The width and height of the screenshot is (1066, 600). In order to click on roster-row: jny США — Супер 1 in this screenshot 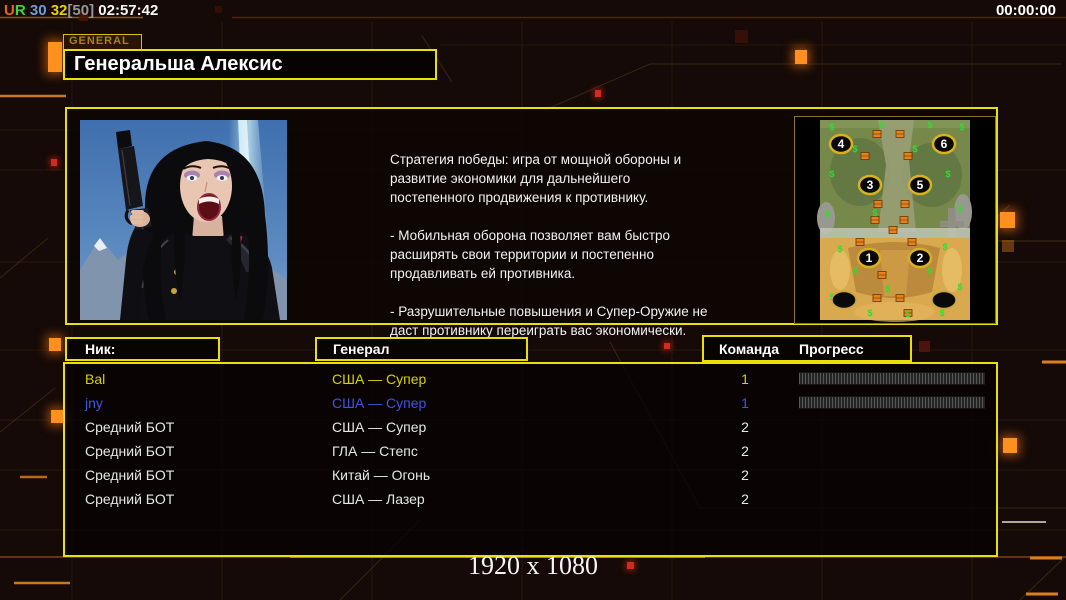, I will do `click(530, 403)`.